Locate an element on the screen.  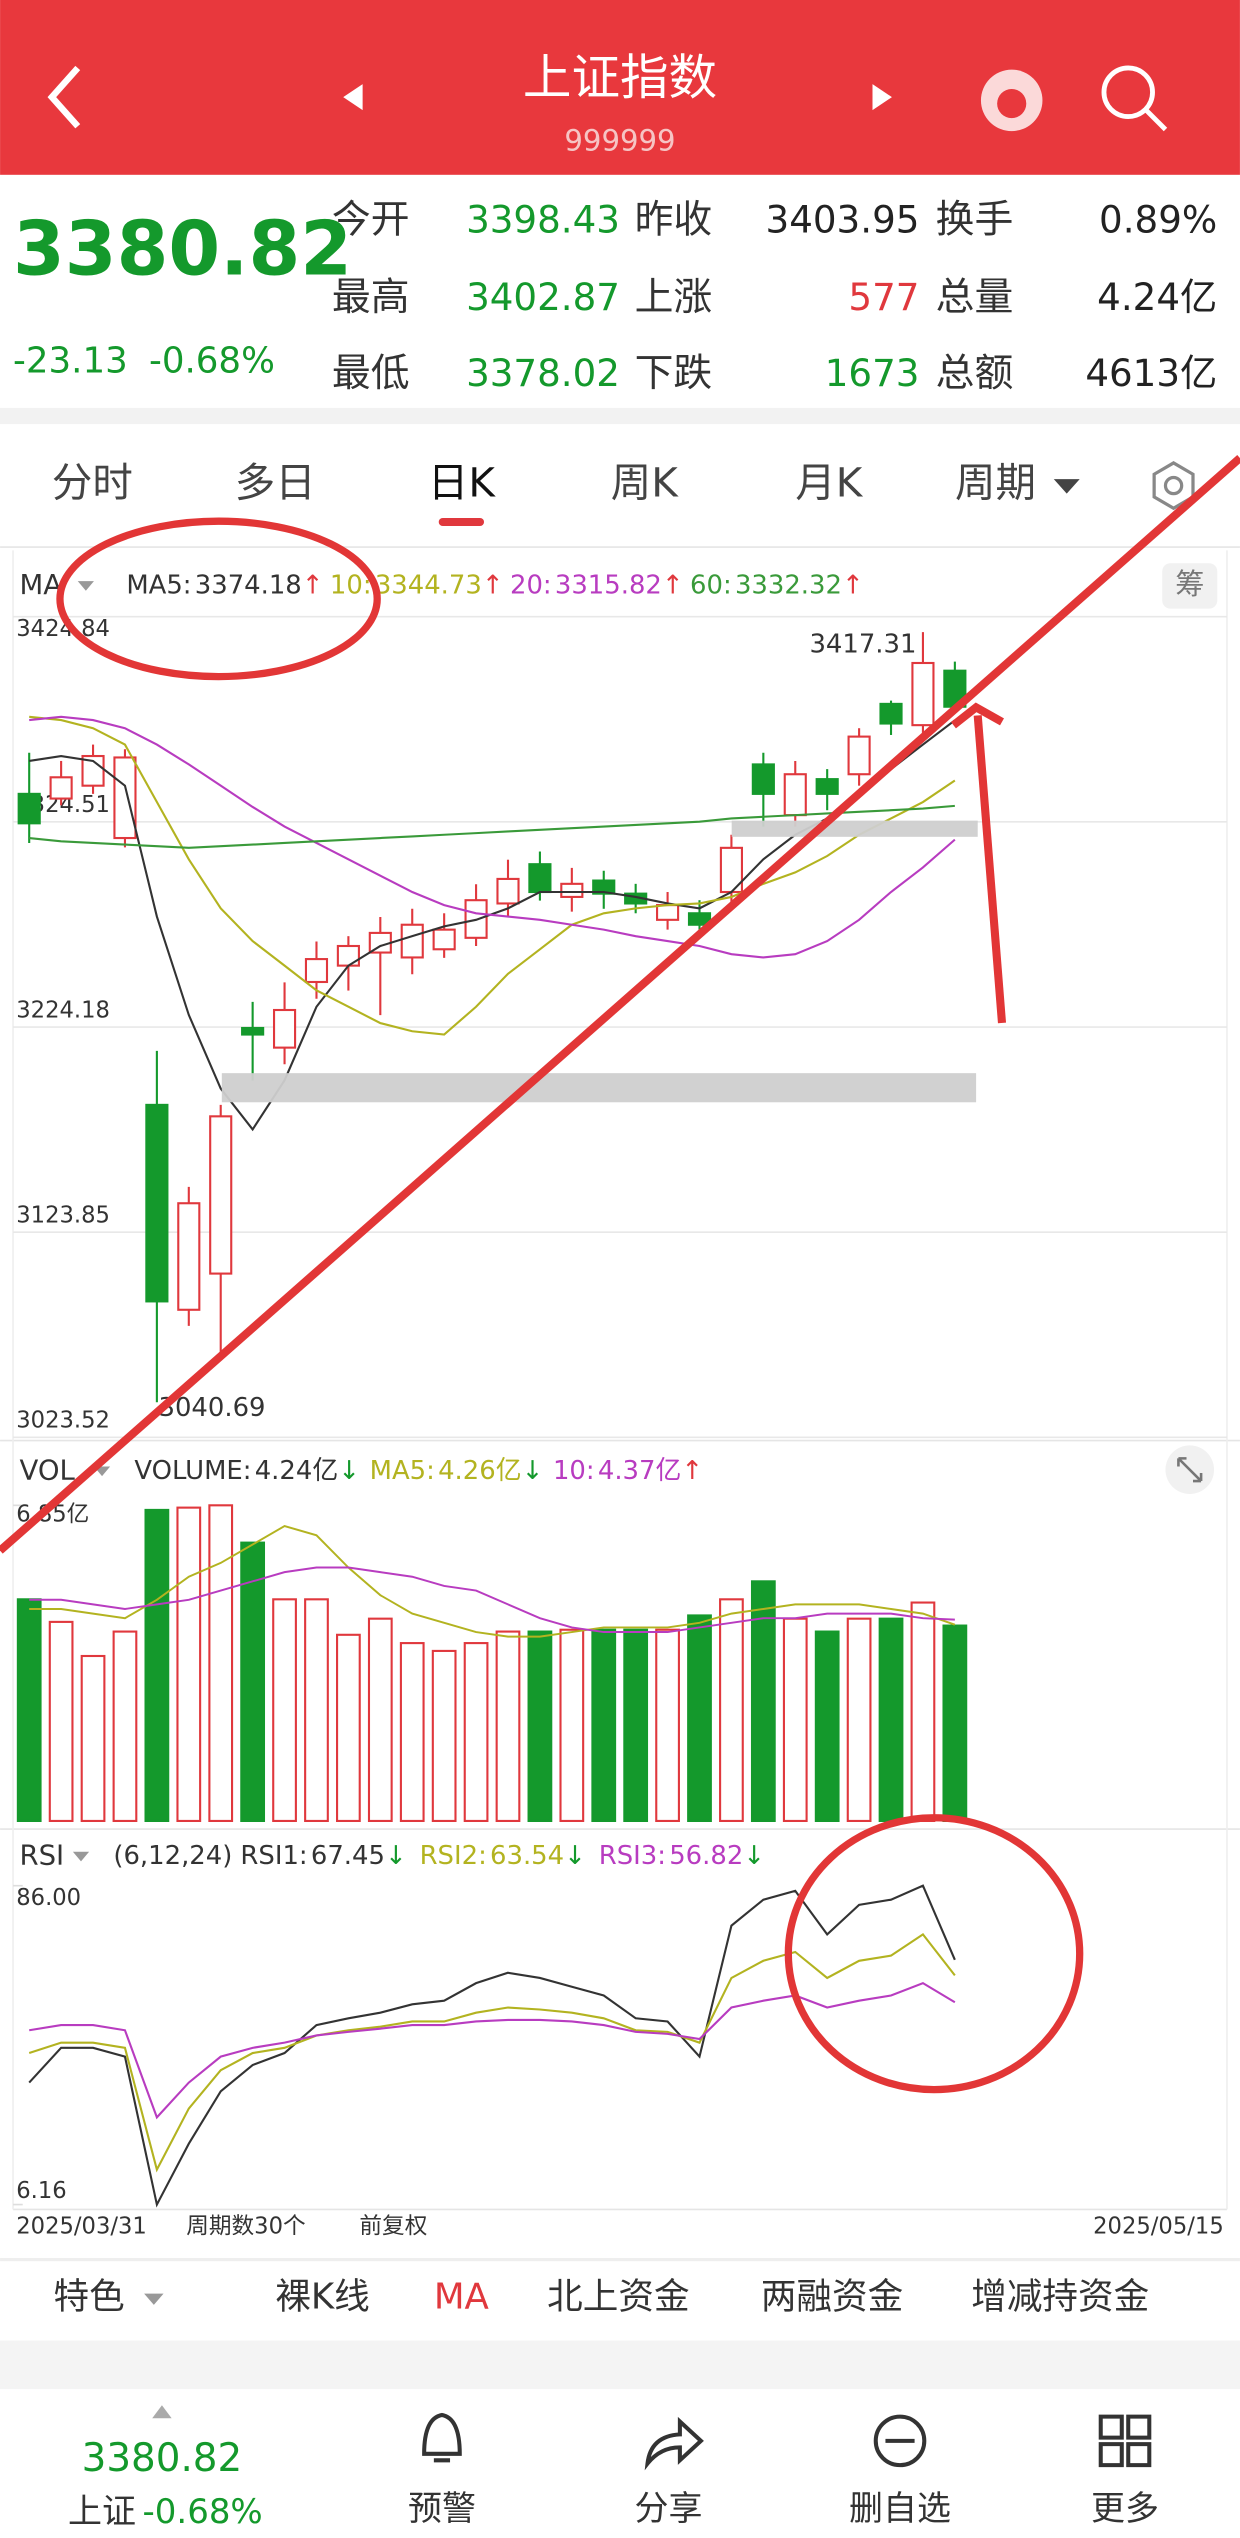
nav-price: 3380.82 is located at coordinates (162, 2458).